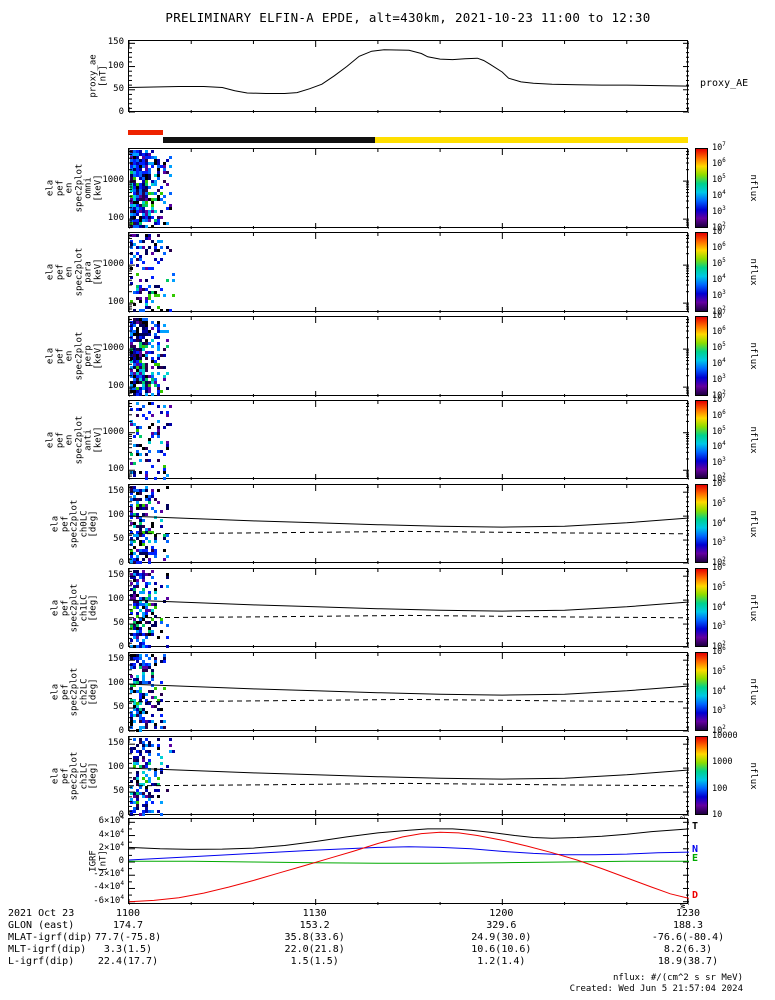 This screenshot has width=775, height=1000. Describe the element at coordinates (695, 826) in the screenshot. I see `series-label-T: T` at that location.